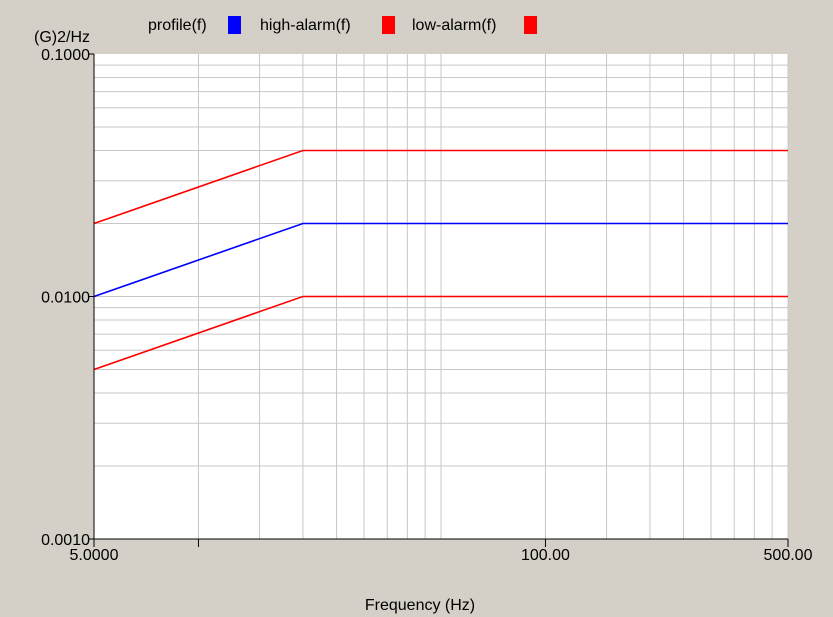 This screenshot has width=833, height=617. Describe the element at coordinates (177, 25) in the screenshot. I see `legend-label-1: profile(f)` at that location.